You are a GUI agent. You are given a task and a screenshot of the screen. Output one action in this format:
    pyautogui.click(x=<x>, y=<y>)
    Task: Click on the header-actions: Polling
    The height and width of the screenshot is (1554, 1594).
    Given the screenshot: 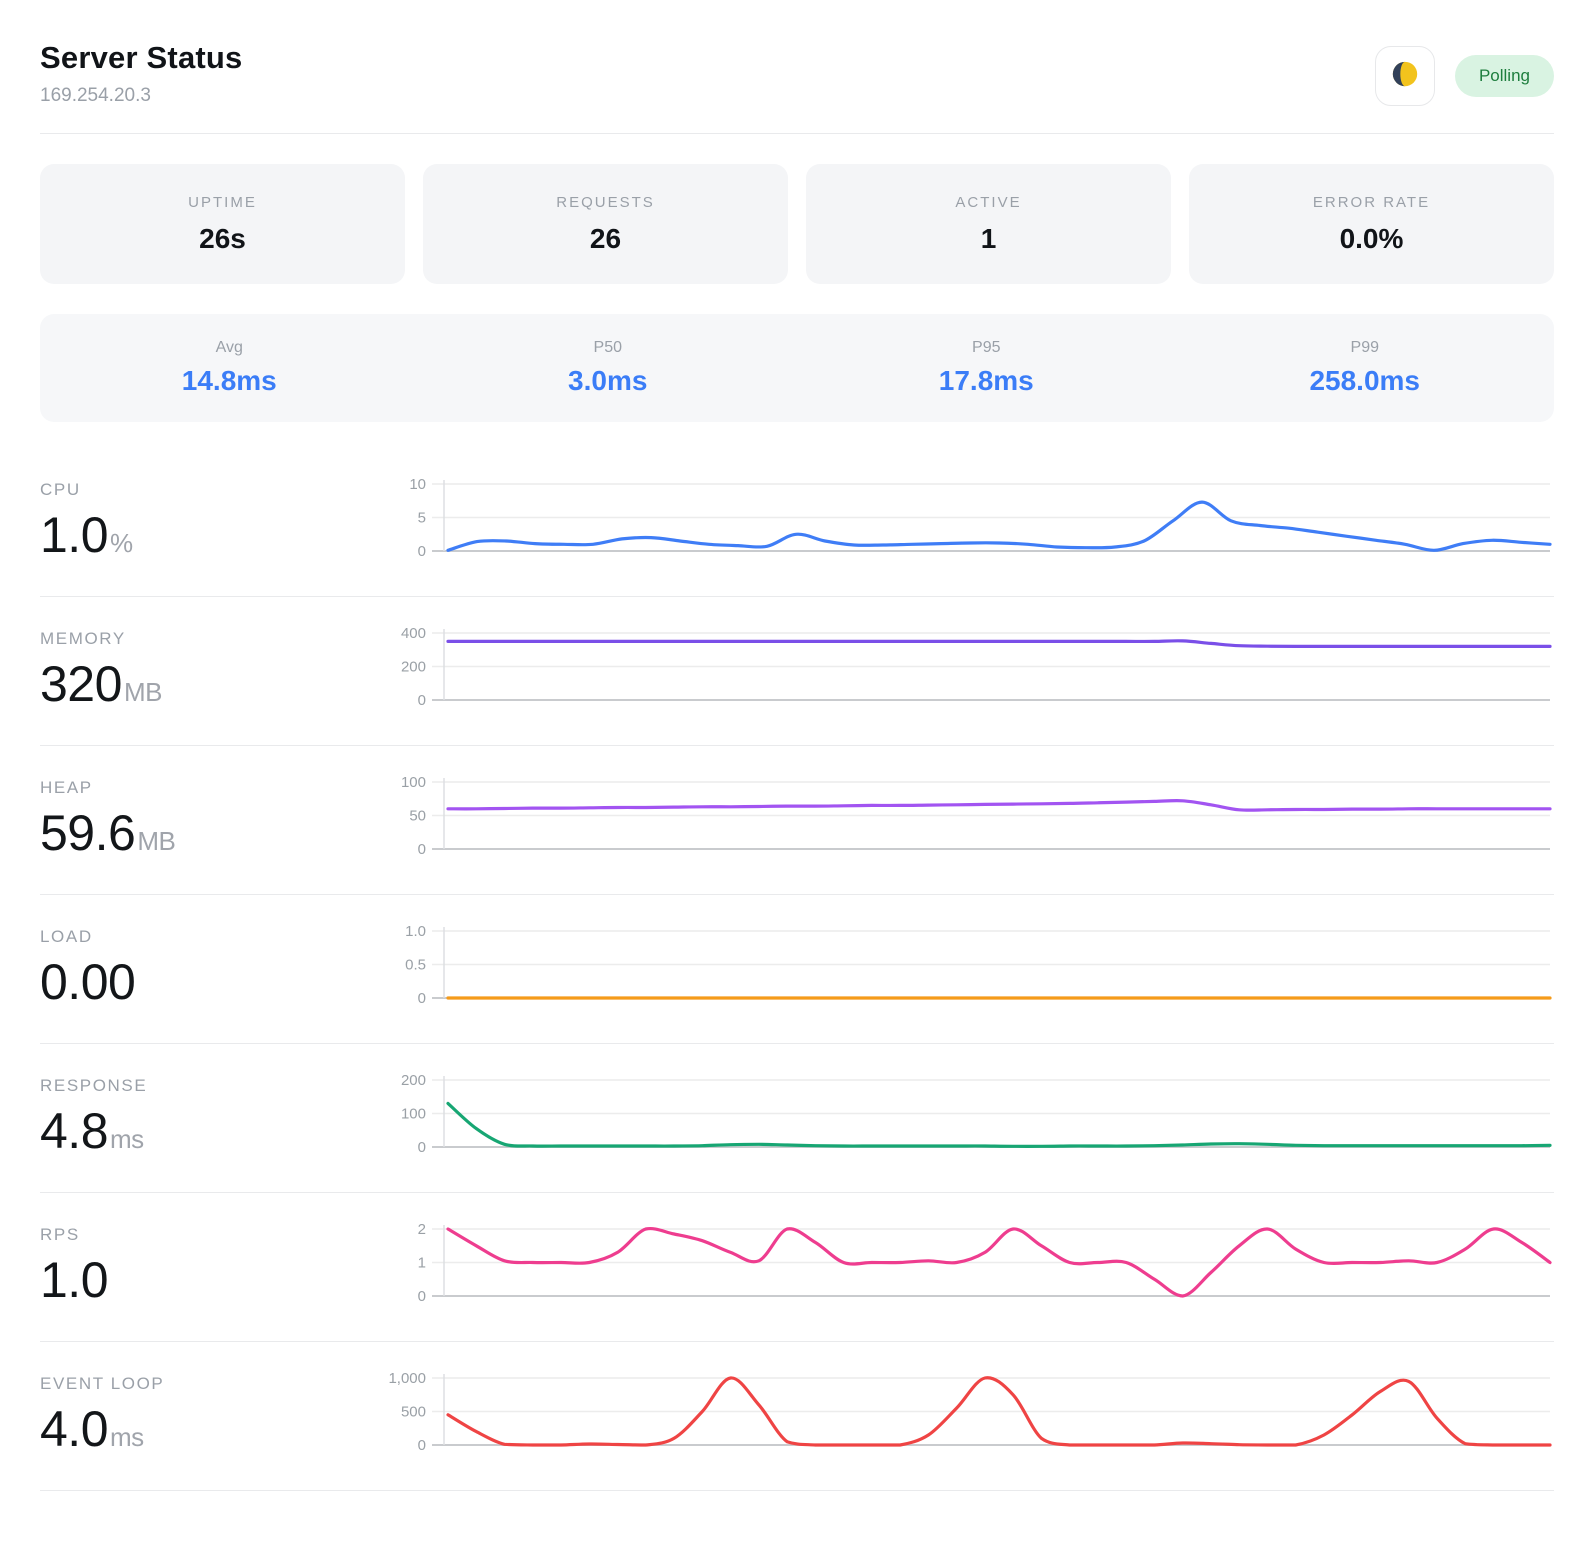 What is the action you would take?
    pyautogui.click(x=1464, y=76)
    